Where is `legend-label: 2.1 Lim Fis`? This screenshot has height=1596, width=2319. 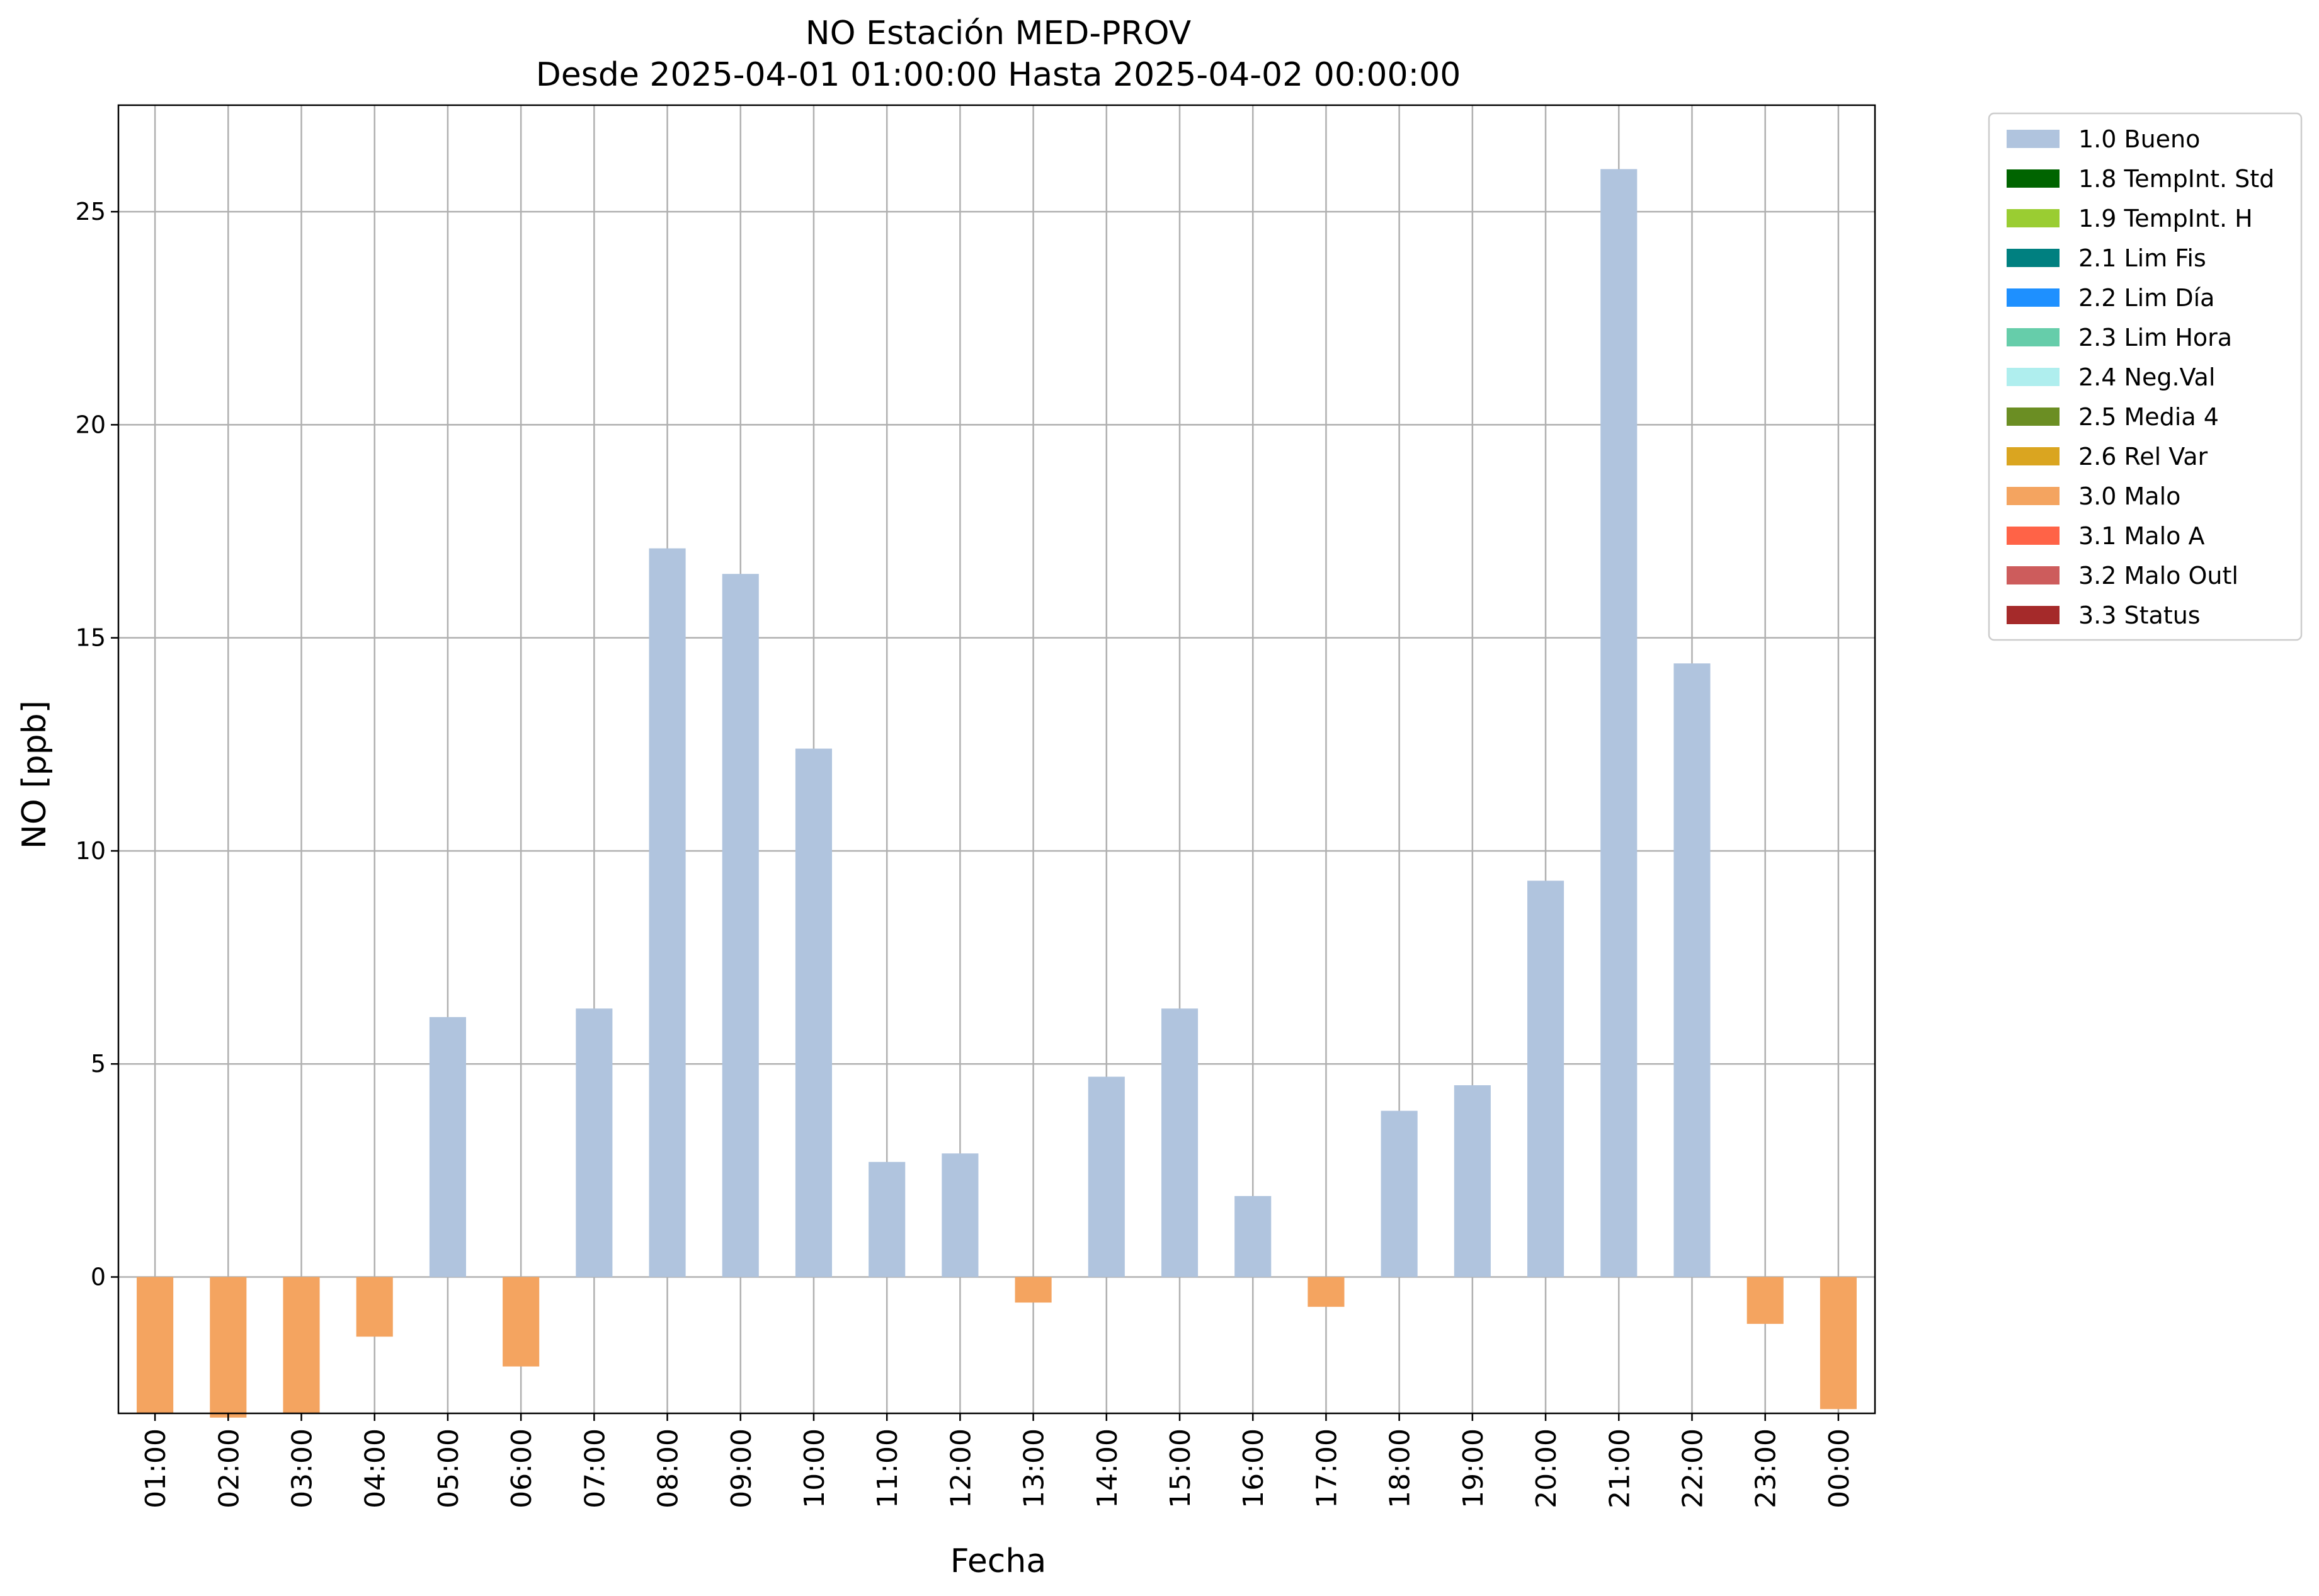
legend-label: 2.1 Lim Fis is located at coordinates (2142, 258).